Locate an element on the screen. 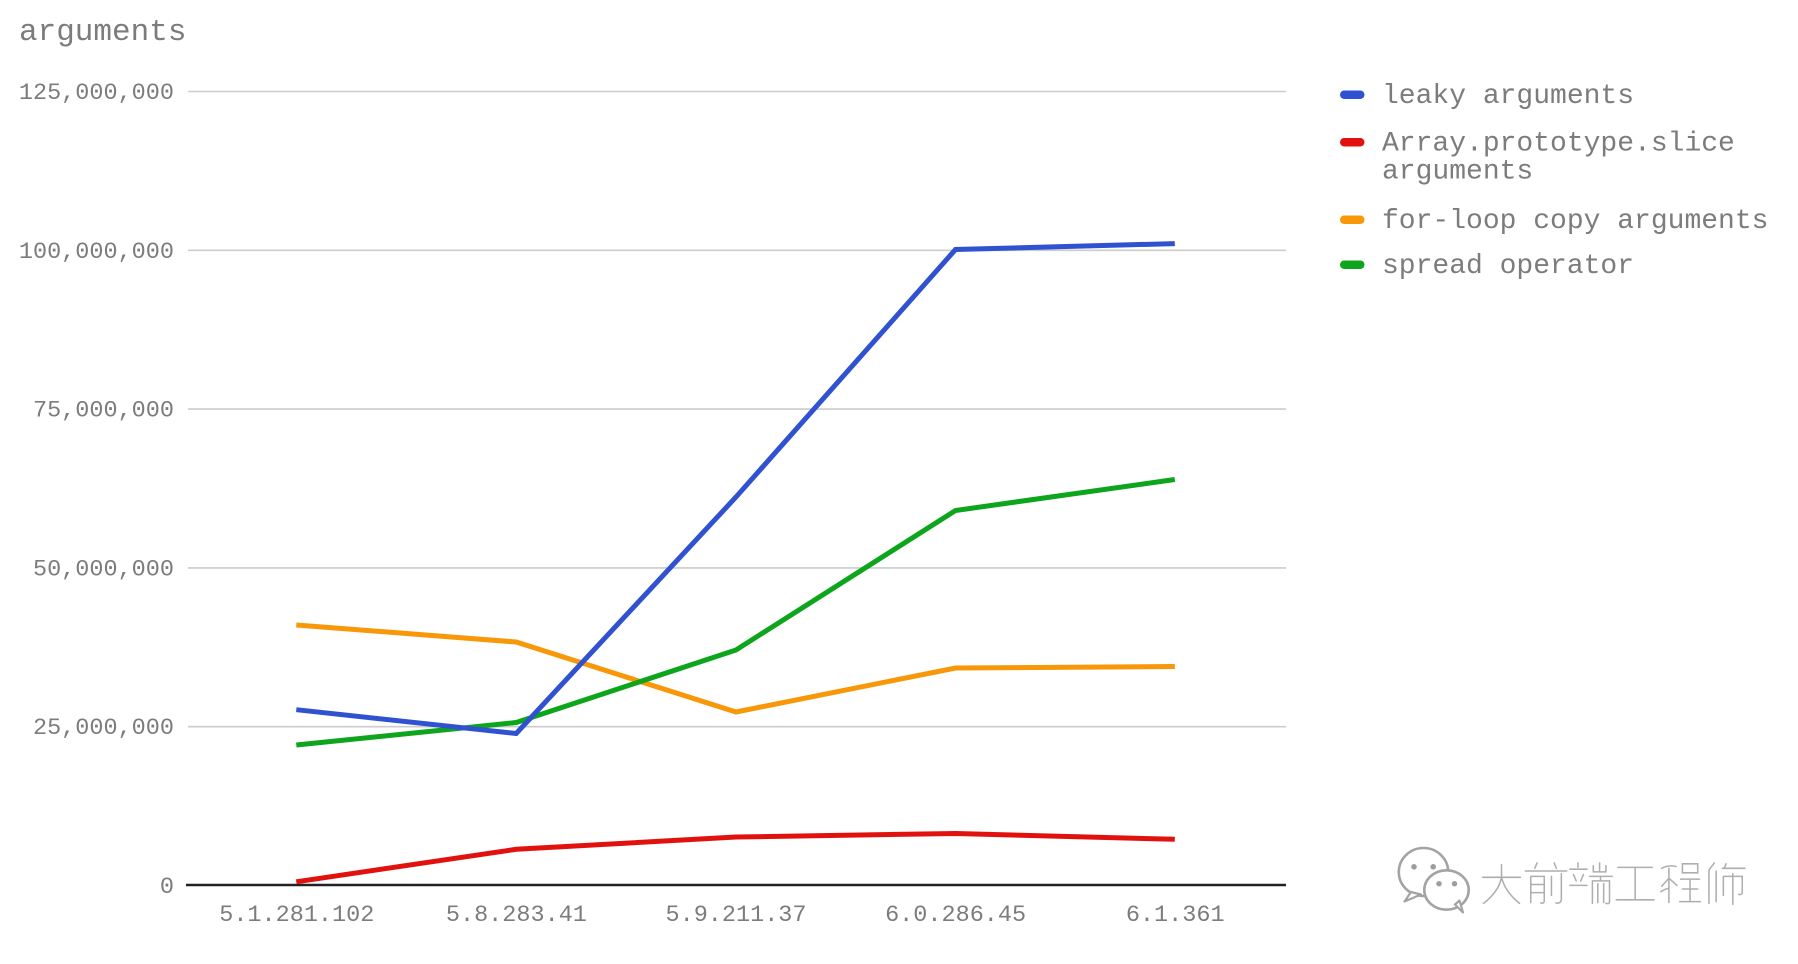  svg-text: 125,000,000 is located at coordinates (96, 93).